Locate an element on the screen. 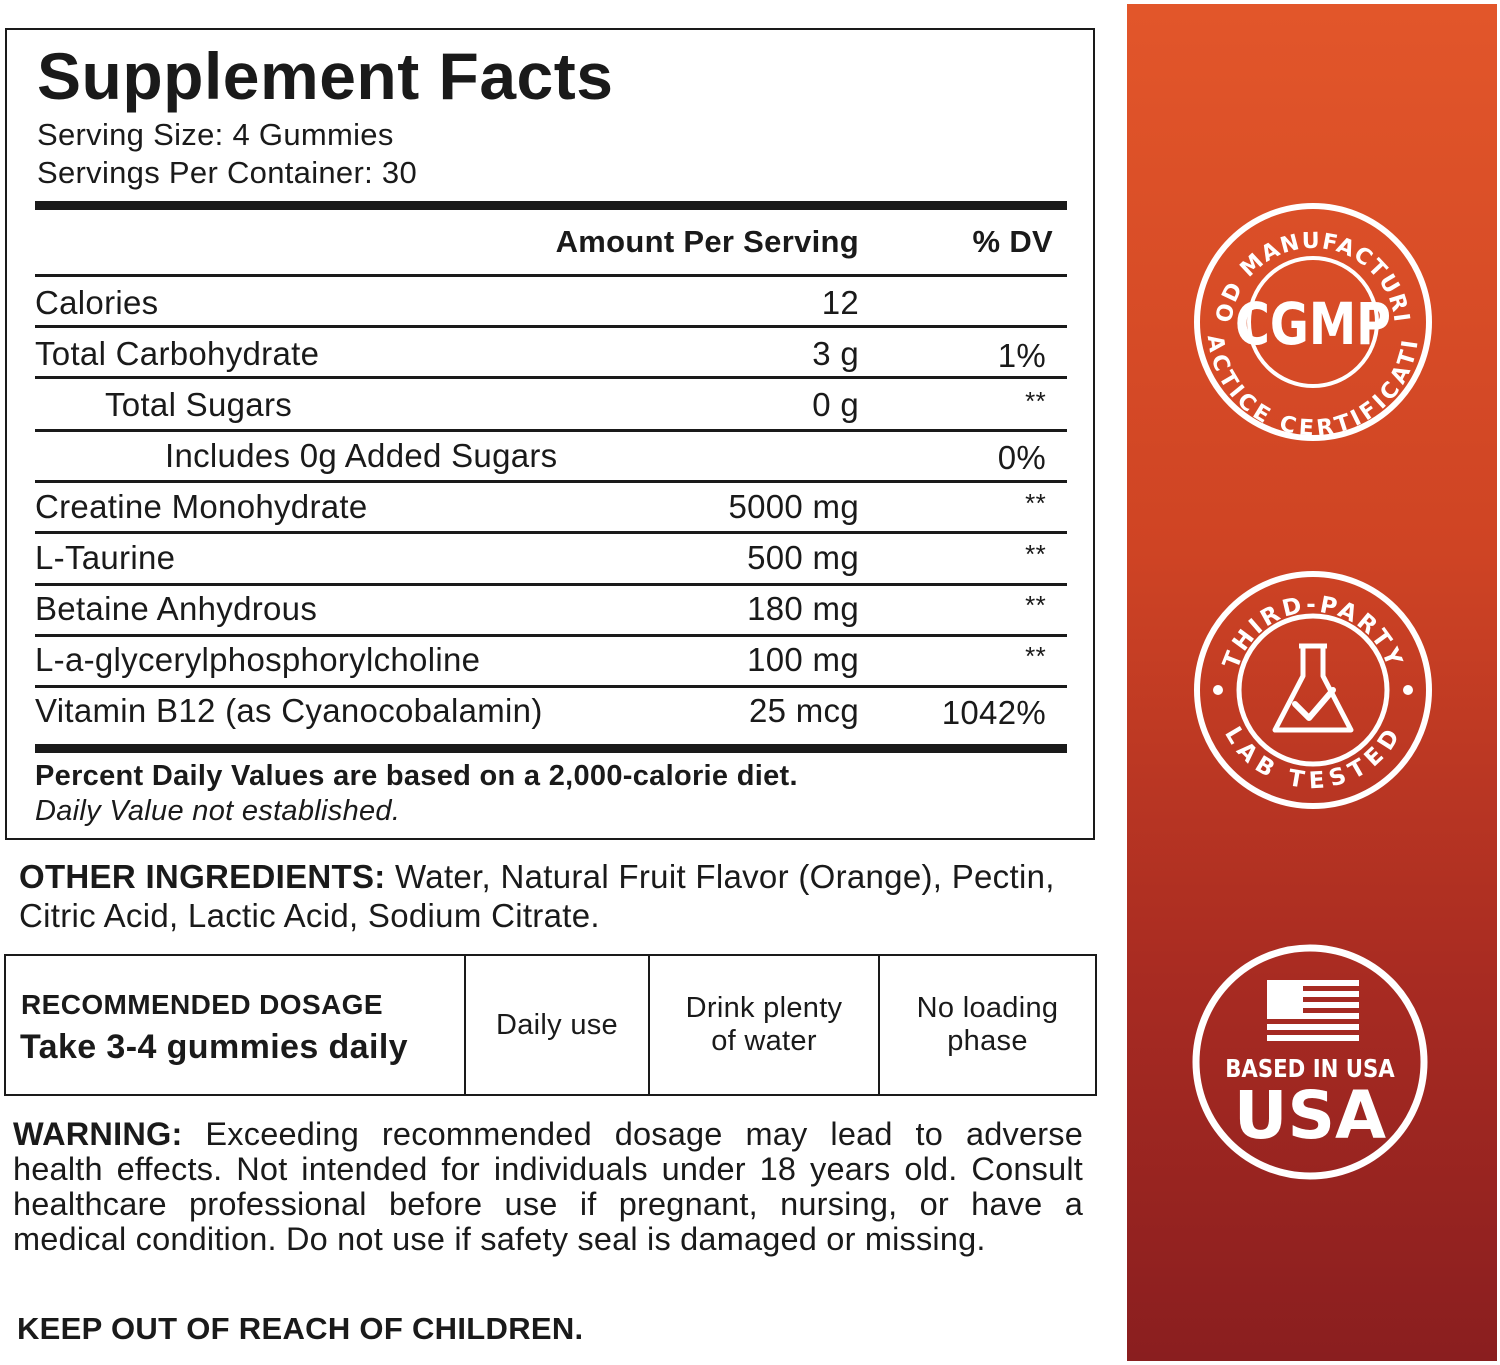 Image resolution: width=1500 pixels, height=1365 pixels. usa-seal: BASED IN USA USA is located at coordinates (1310, 1062).